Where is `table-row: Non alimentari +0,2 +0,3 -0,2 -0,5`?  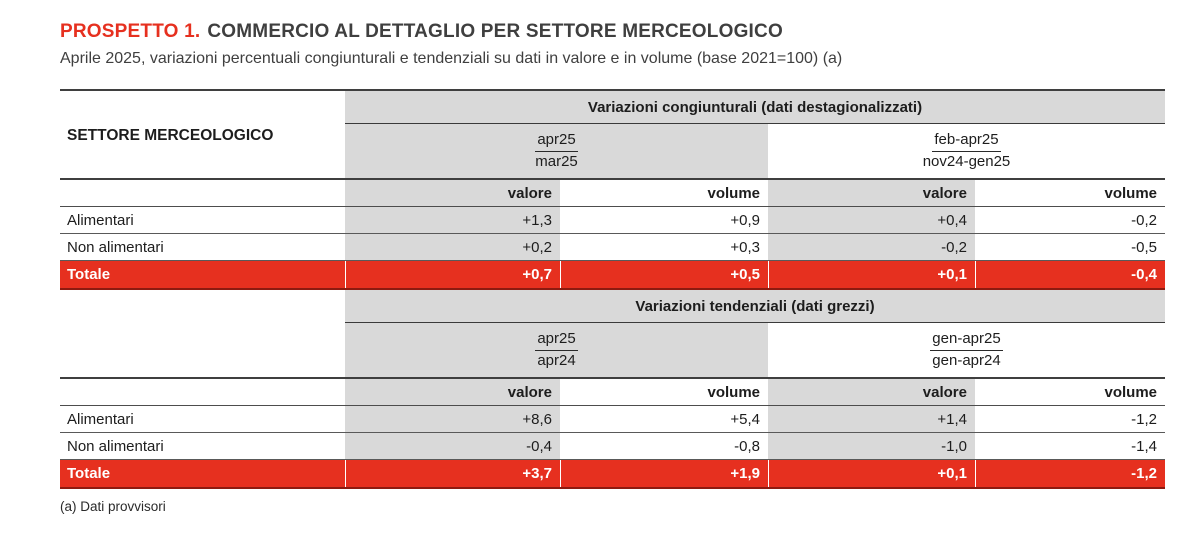 table-row: Non alimentari +0,2 +0,3 -0,2 -0,5 is located at coordinates (612, 247).